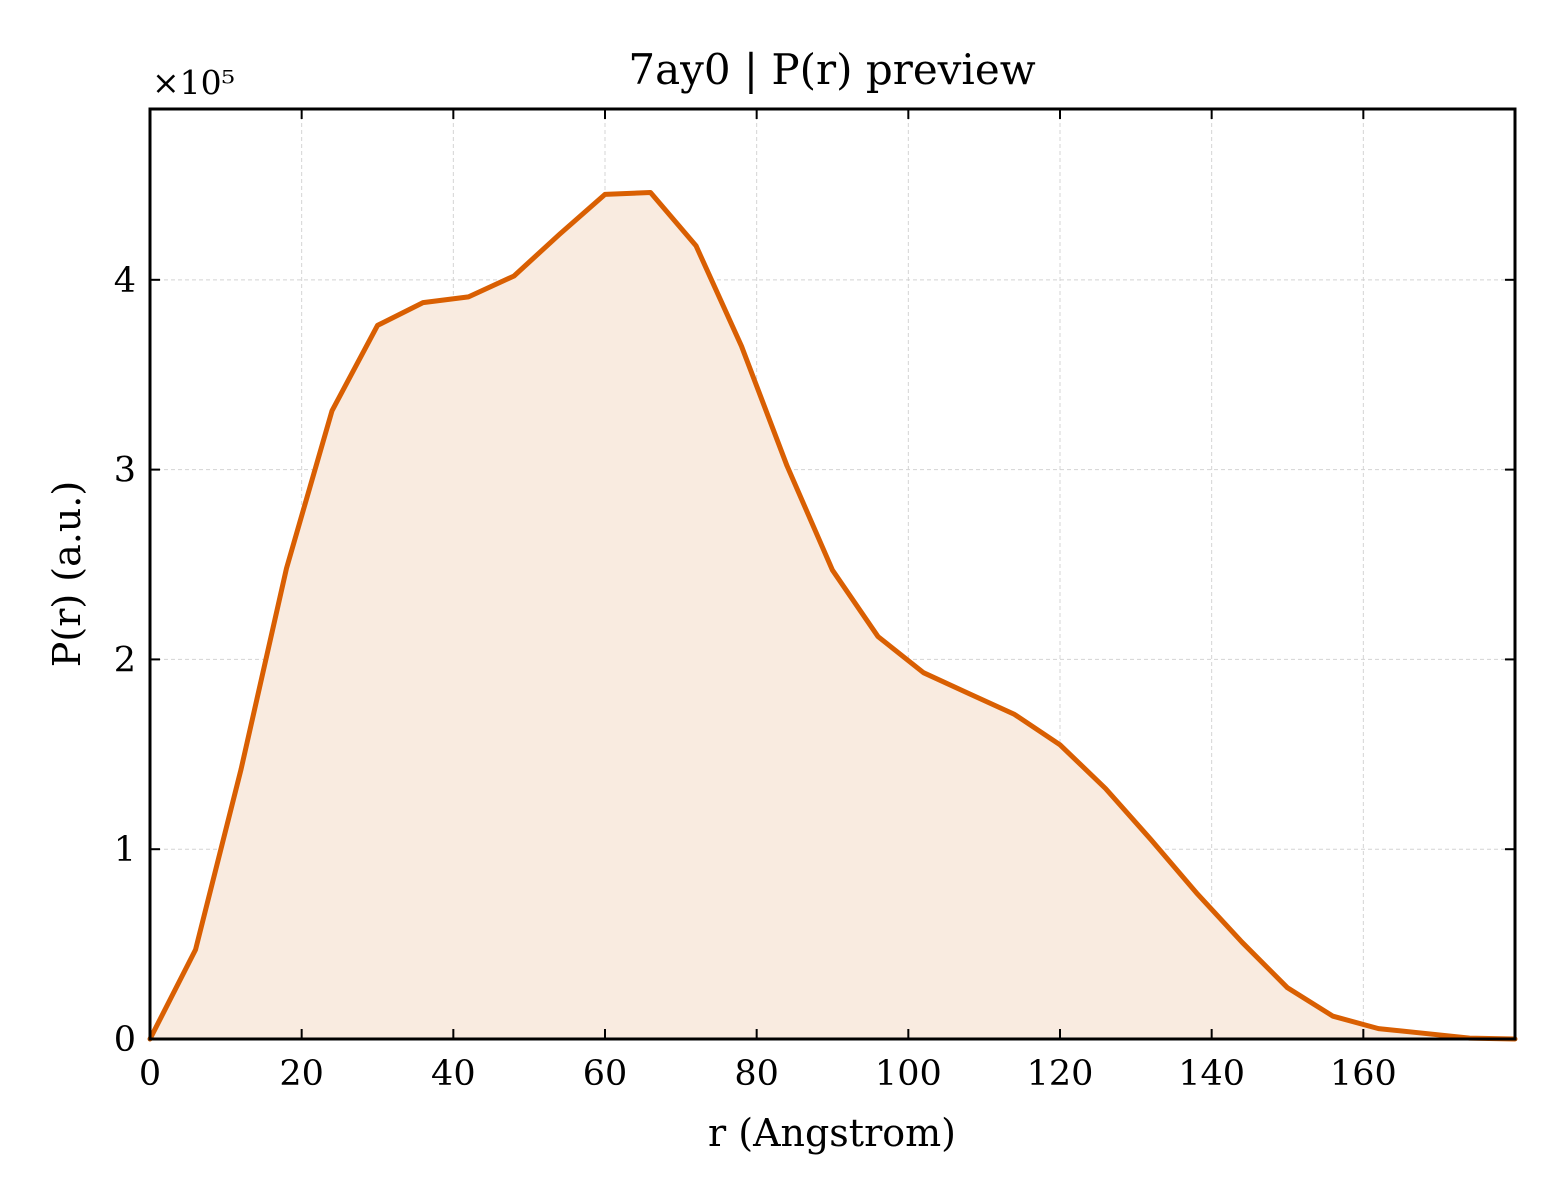 This screenshot has width=1560, height=1200. I want to click on x-axis-label: r (Angstrom), so click(832, 1133).